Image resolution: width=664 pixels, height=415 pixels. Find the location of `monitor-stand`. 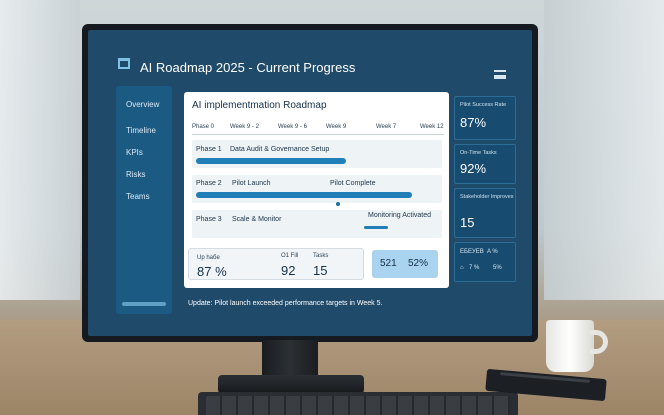

monitor-stand is located at coordinates (290, 360).